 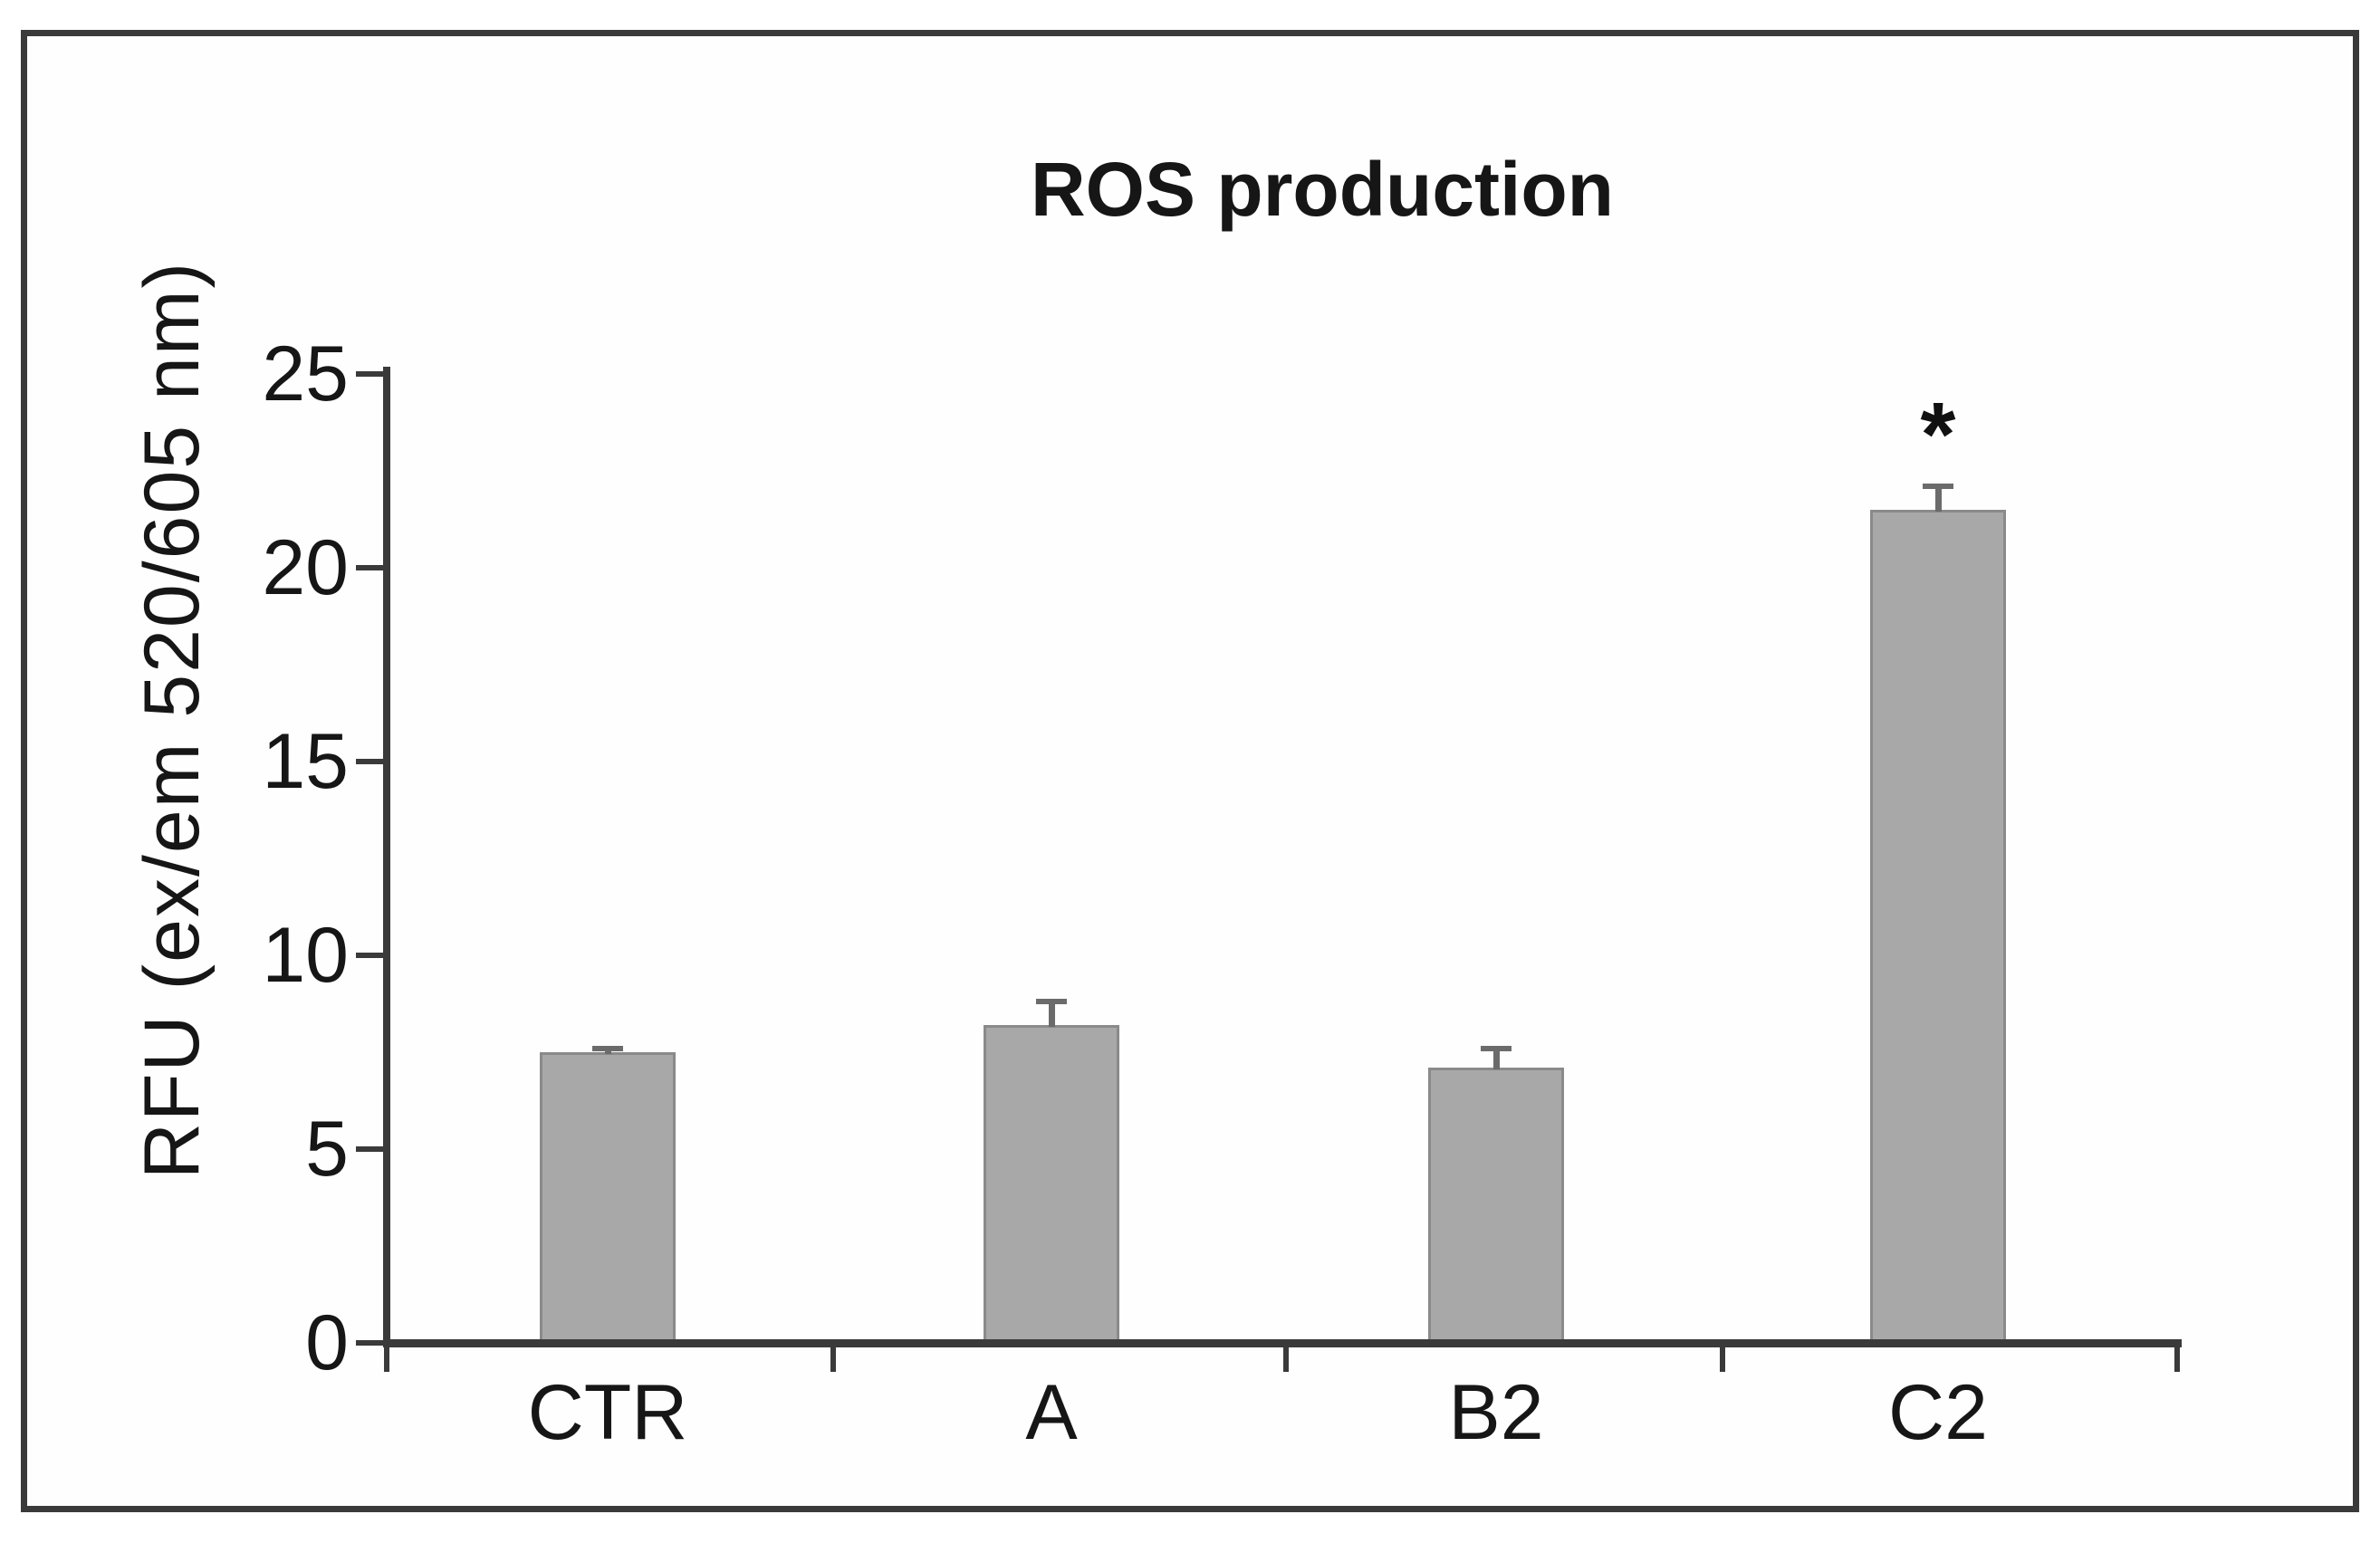 What do you see at coordinates (1496, 1059) in the screenshot?
I see `error-bar-stem-B2` at bounding box center [1496, 1059].